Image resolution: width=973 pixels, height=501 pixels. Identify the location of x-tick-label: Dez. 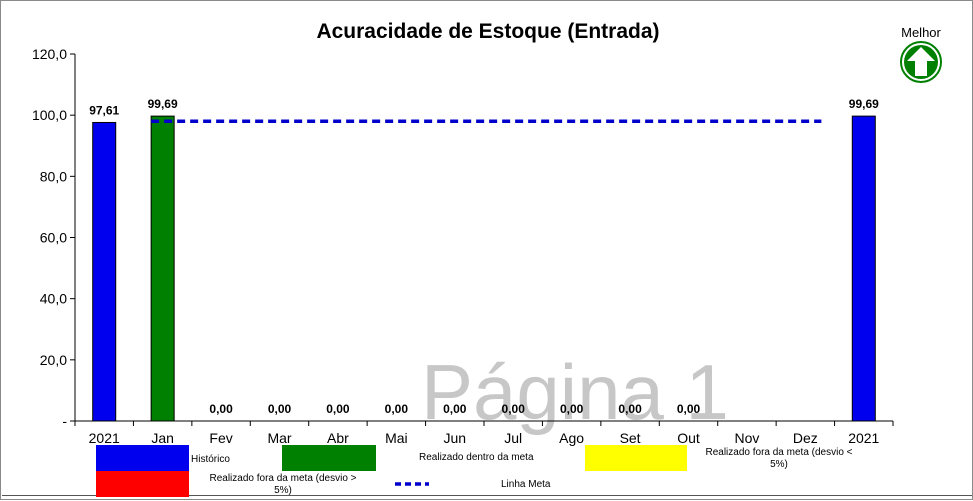
(805, 438).